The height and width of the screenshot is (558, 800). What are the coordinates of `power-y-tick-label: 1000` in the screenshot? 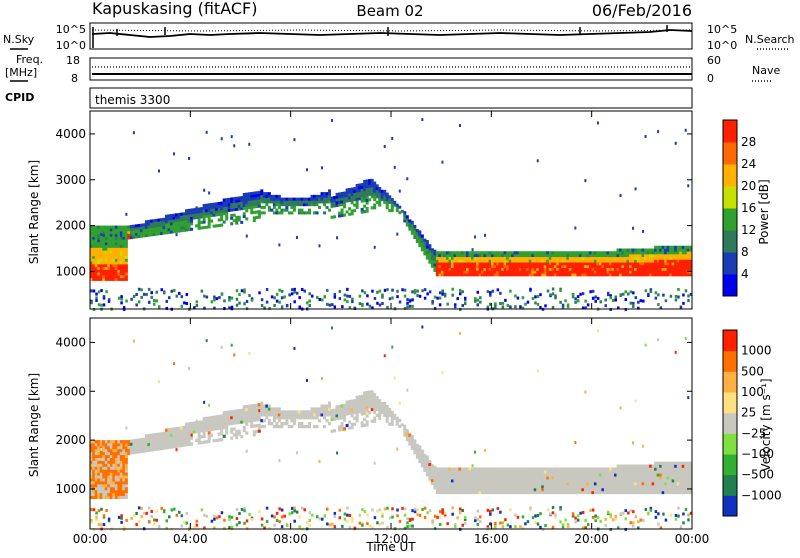 It's located at (70, 271).